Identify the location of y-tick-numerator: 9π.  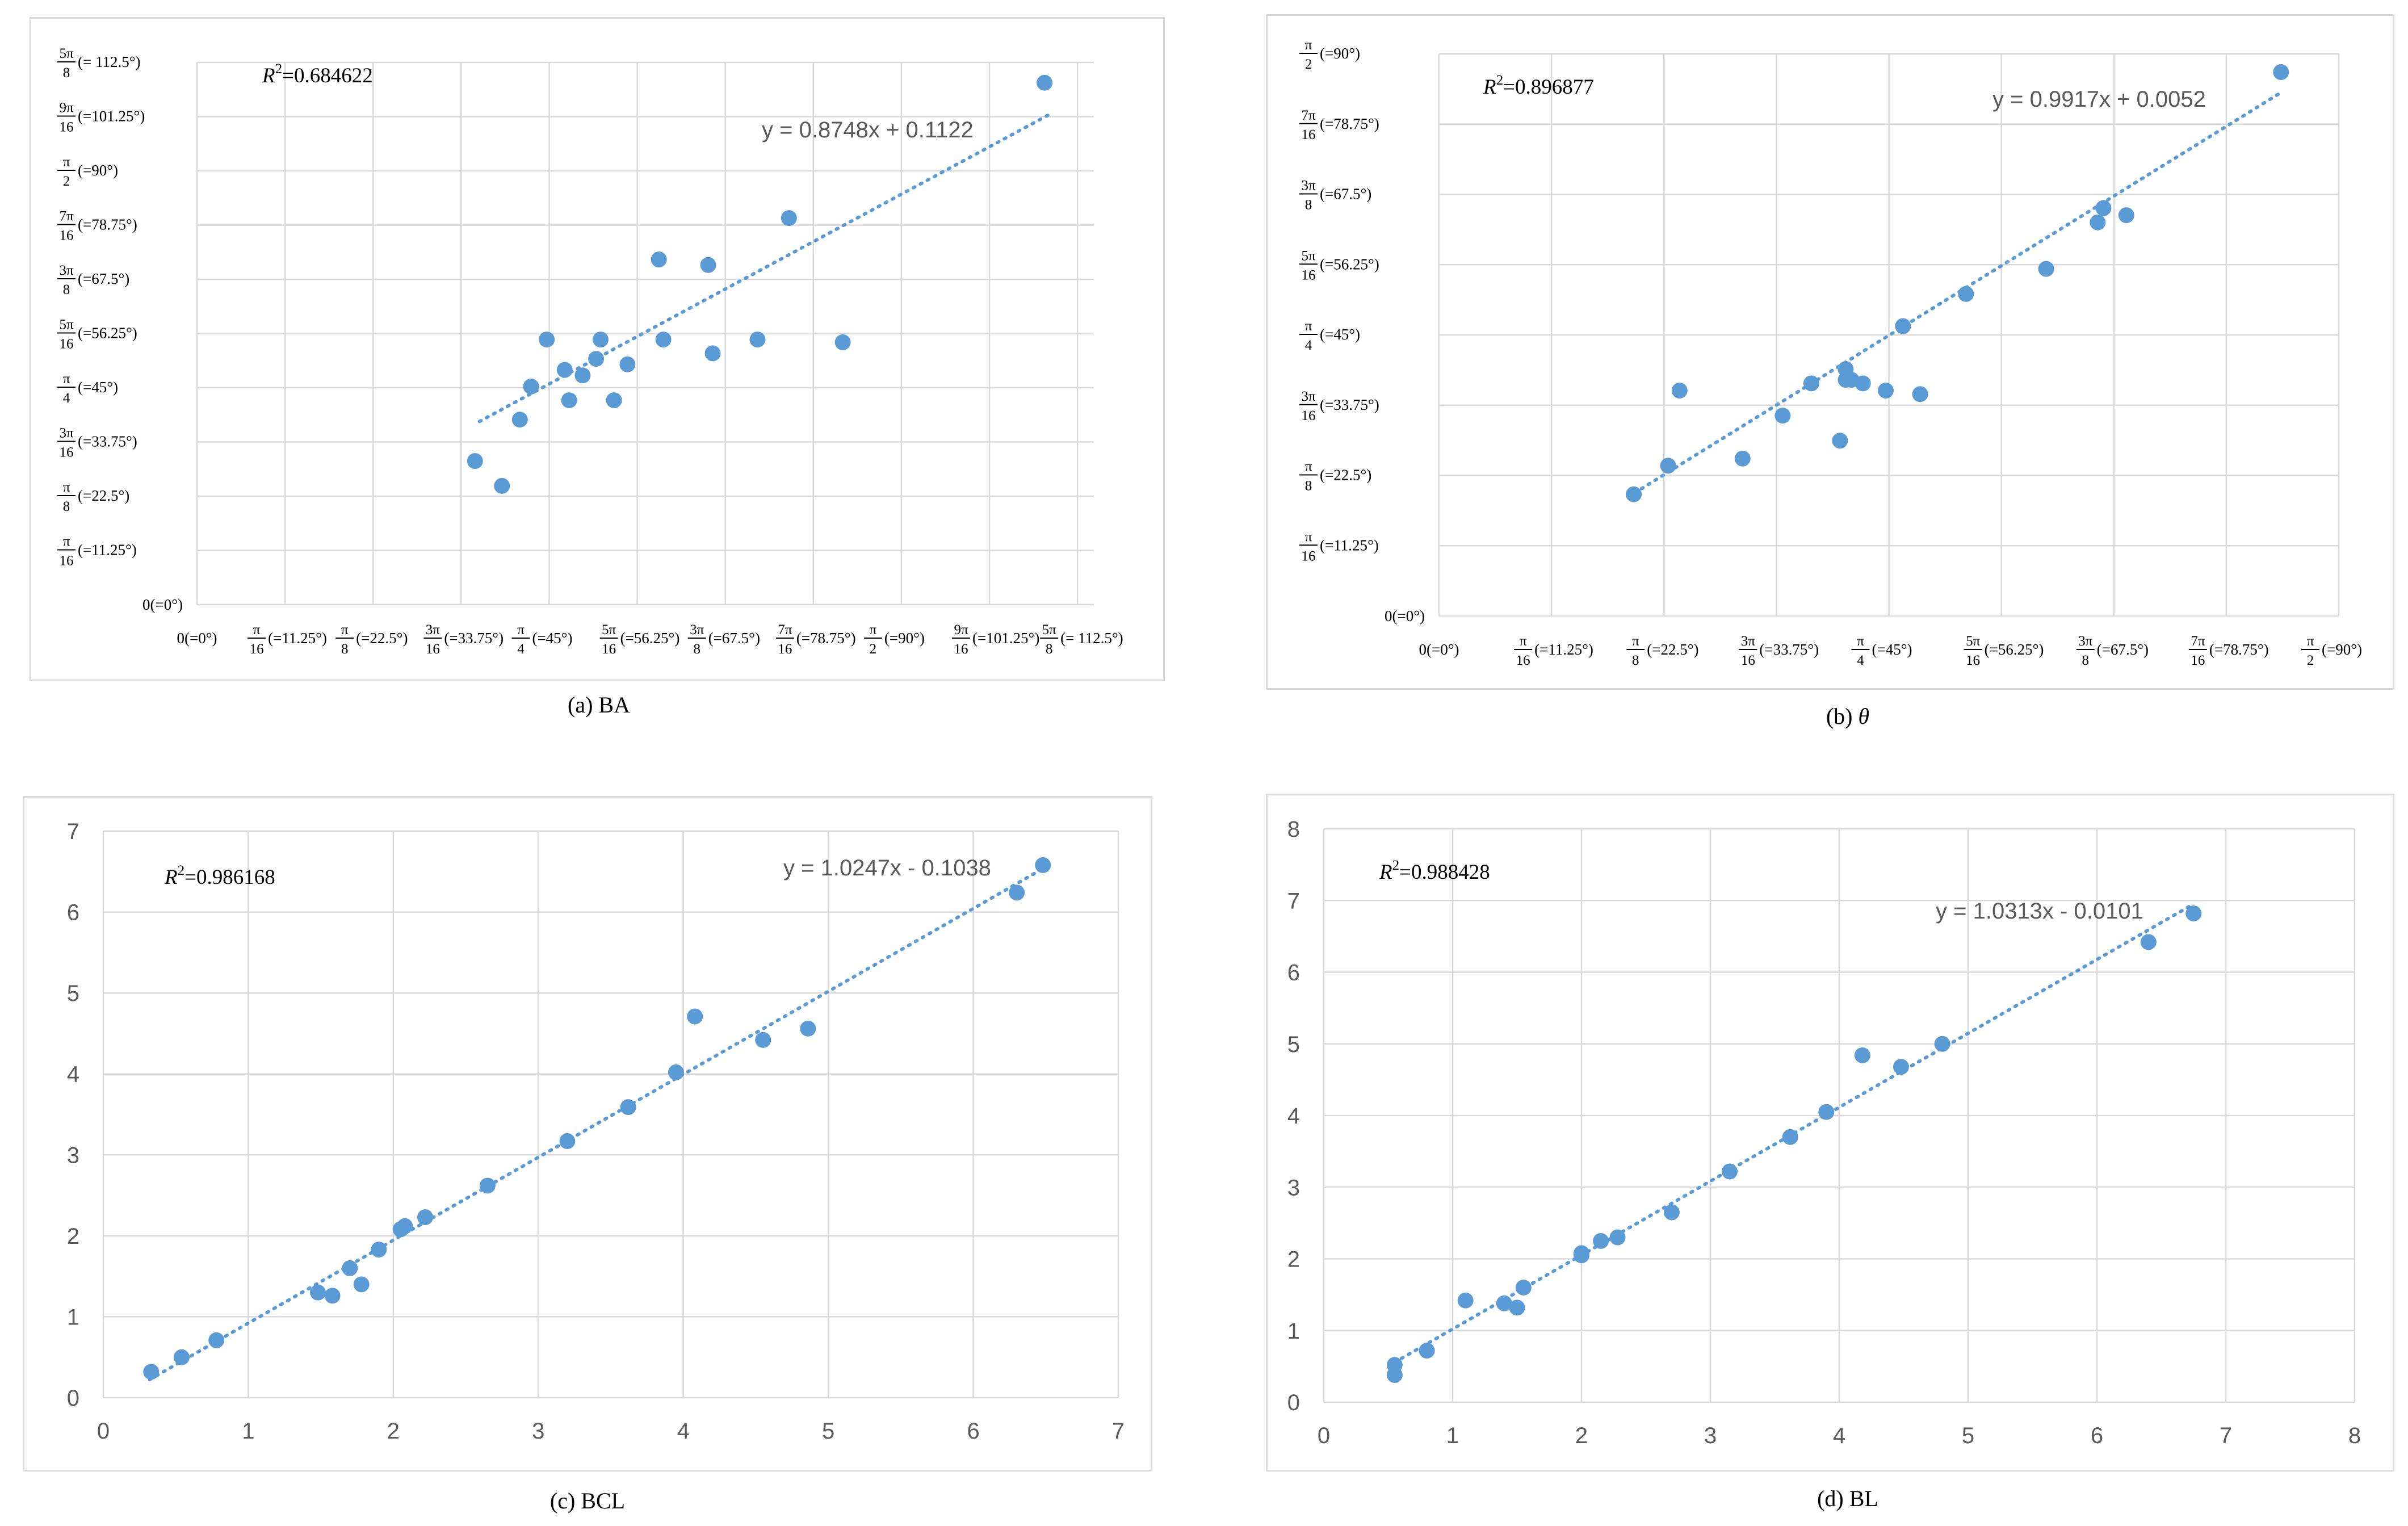
(66, 108).